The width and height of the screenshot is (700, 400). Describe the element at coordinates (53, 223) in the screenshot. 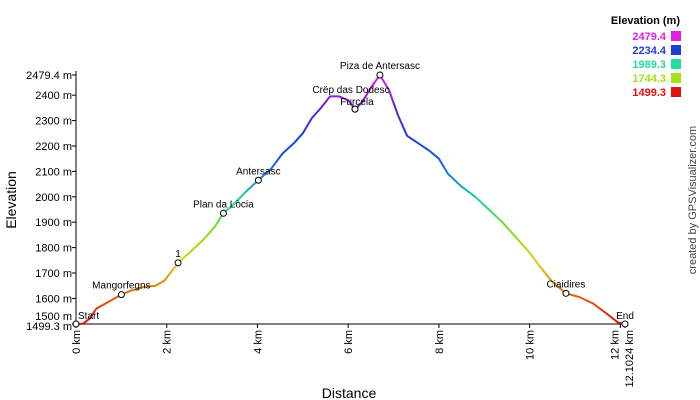

I see `y-tick-label: 1900 m` at that location.